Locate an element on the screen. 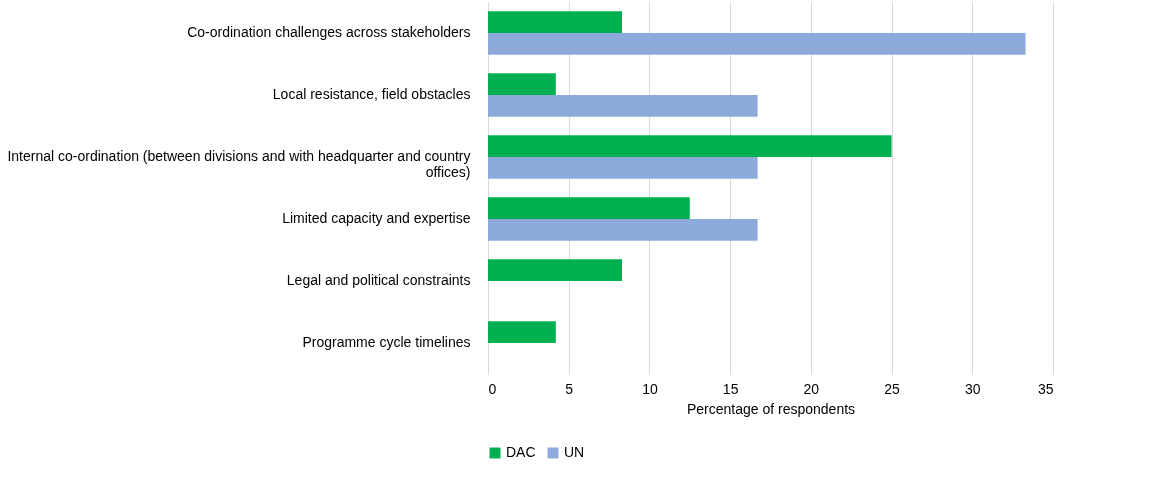 The width and height of the screenshot is (1156, 485). y-tick-label: Internal co-ordination (between divisions and with headquarter and country offices) is located at coordinates (239, 164).